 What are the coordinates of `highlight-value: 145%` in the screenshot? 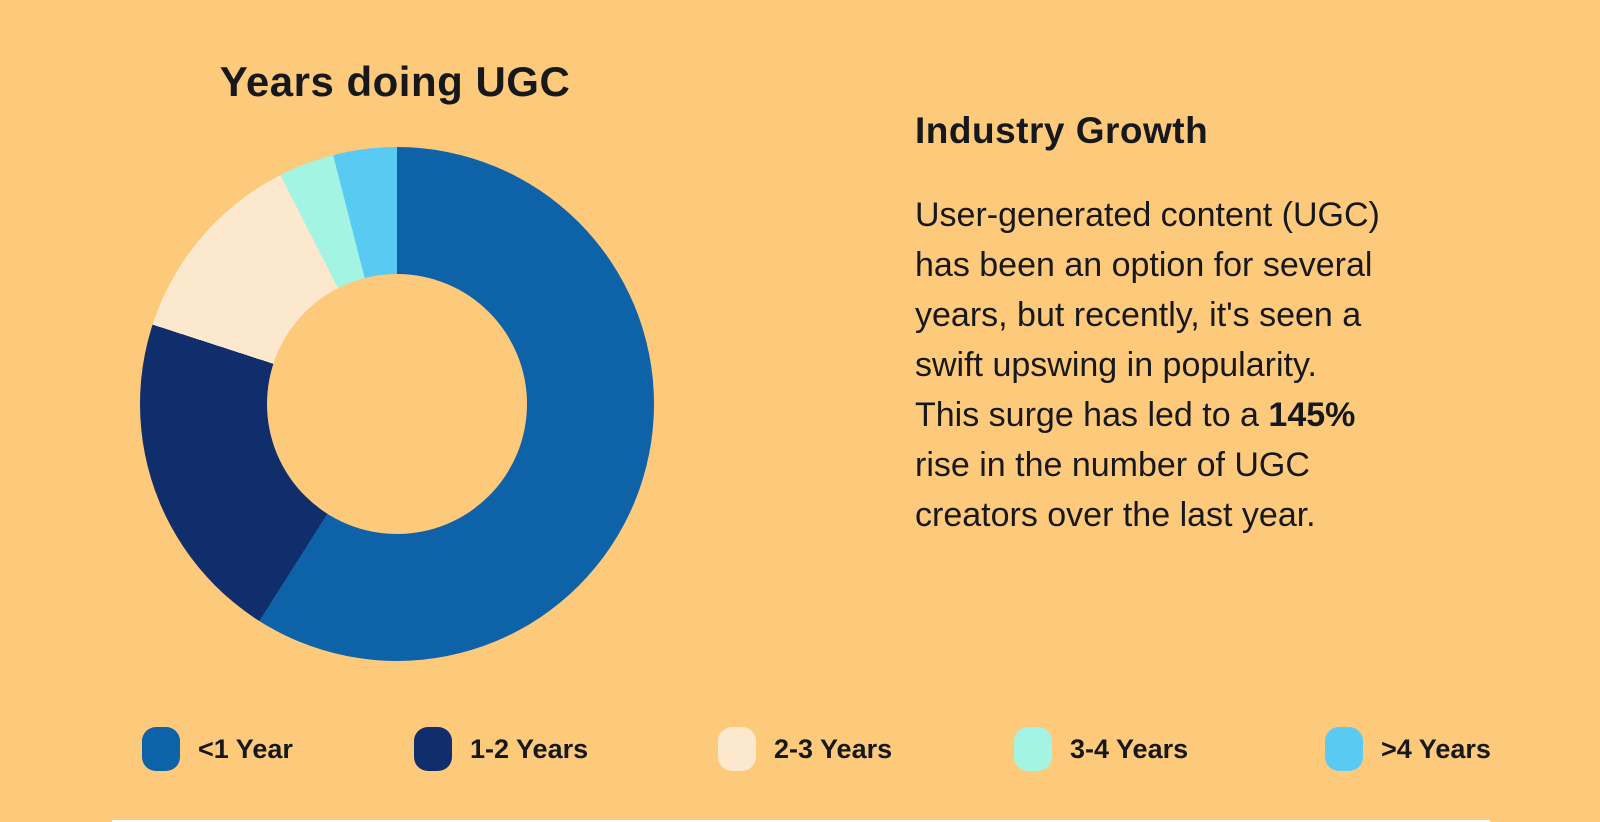 It's located at (1312, 415).